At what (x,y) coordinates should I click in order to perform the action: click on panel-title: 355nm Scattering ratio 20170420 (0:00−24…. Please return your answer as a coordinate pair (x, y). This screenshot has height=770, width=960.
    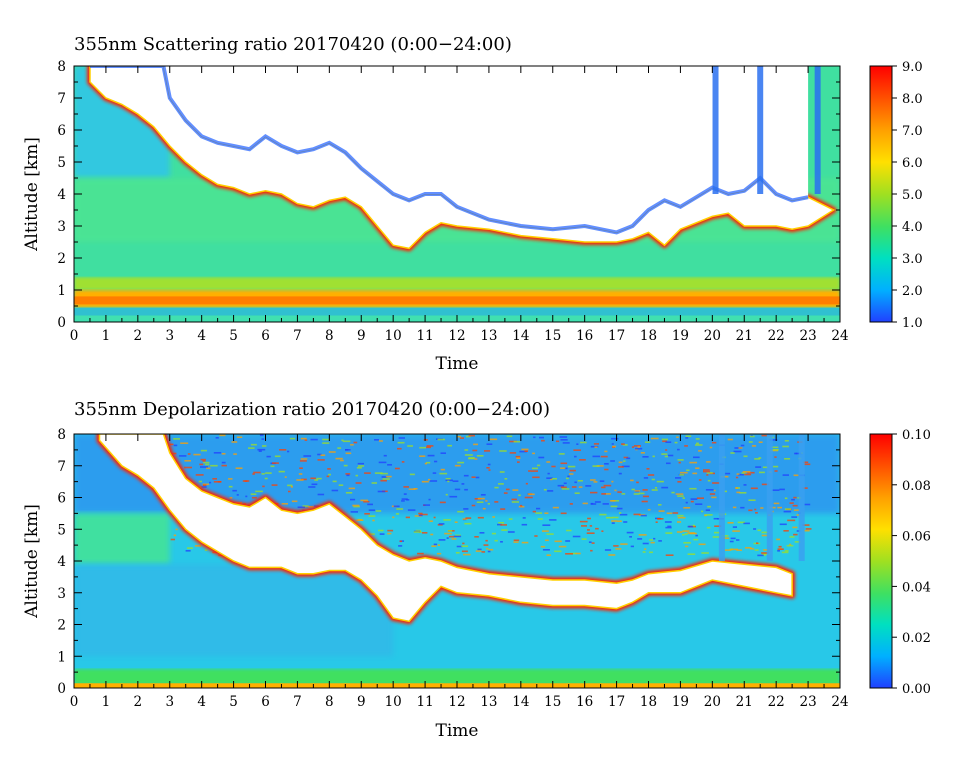
    Looking at the image, I should click on (293, 44).